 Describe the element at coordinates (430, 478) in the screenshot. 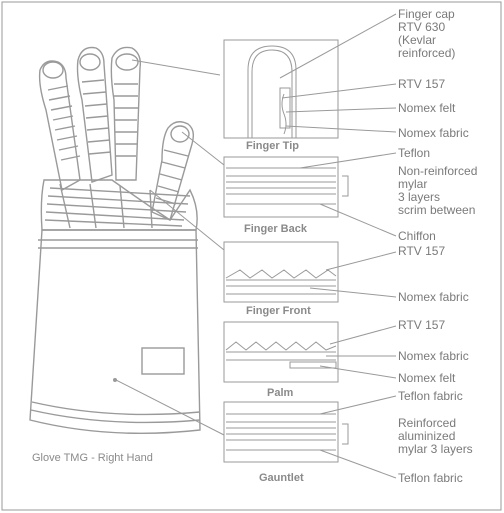

I see `teflon-fabric-label-b: Teflon fabric` at that location.